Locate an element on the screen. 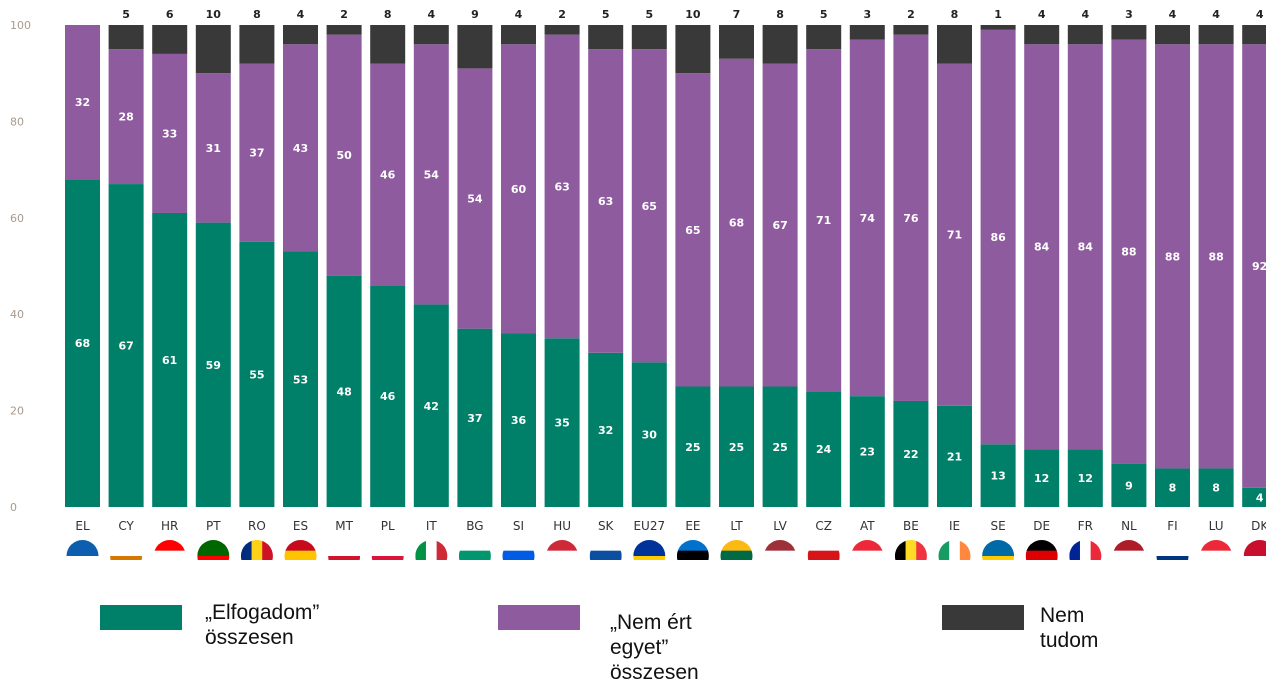 This screenshot has width=1266, height=685. country-label: PT is located at coordinates (213, 526).